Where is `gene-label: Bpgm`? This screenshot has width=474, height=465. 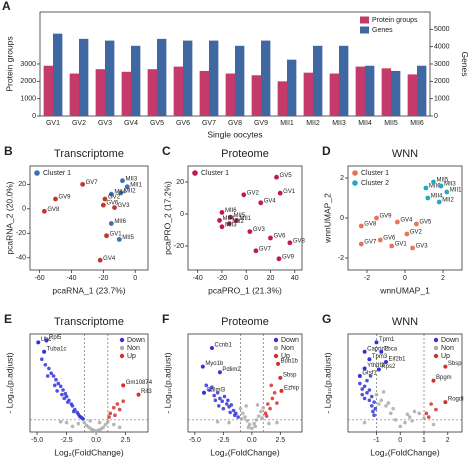
gene-label: Bpgm is located at coordinates (444, 378).